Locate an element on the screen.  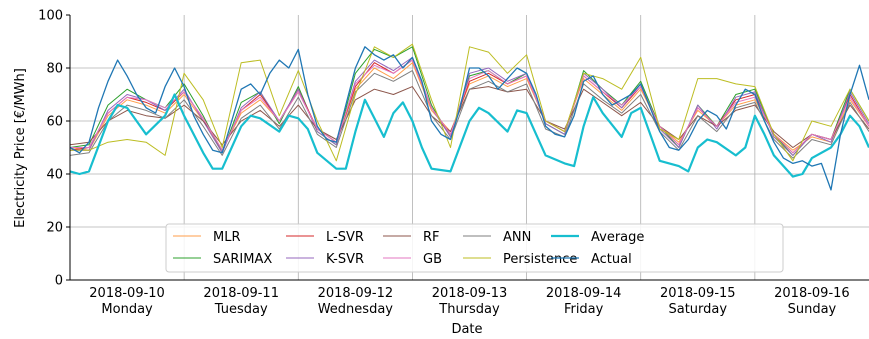
x-tick-label-weekday: Wednesday is located at coordinates (356, 309).